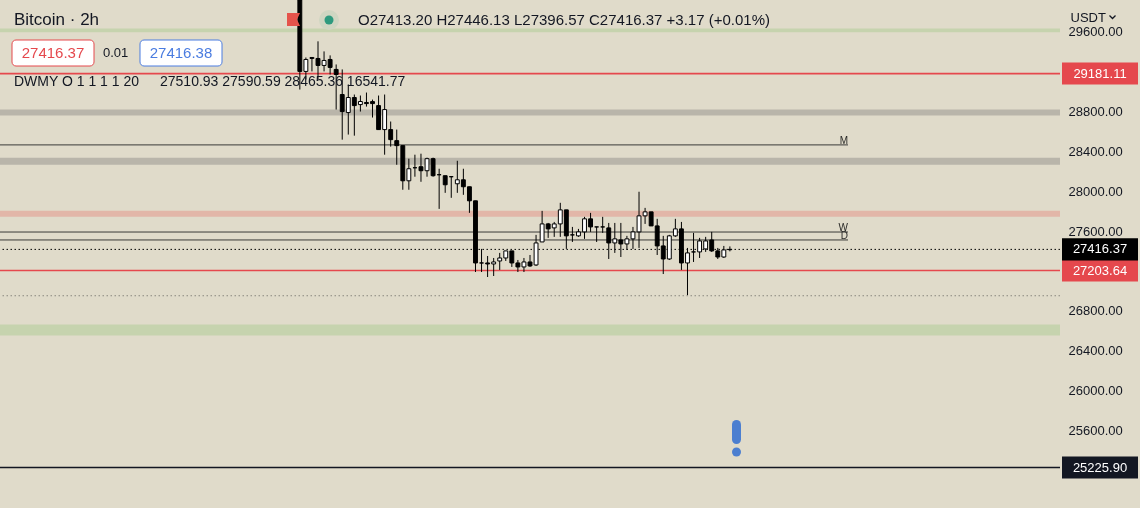 Image resolution: width=1140 pixels, height=508 pixels. What do you see at coordinates (1095, 191) in the screenshot?
I see `y-tick-label: 28000.00` at bounding box center [1095, 191].